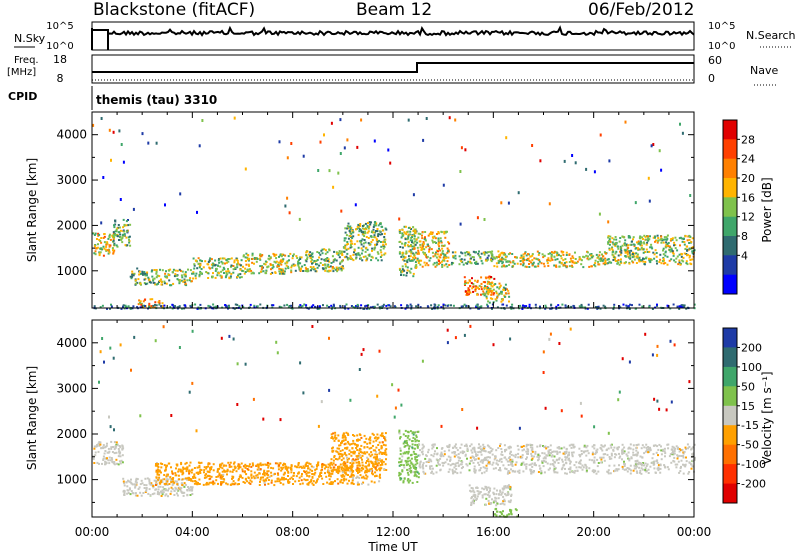 The height and width of the screenshot is (554, 800). Describe the element at coordinates (730, 188) in the screenshot. I see `power-cbar-segment` at that location.